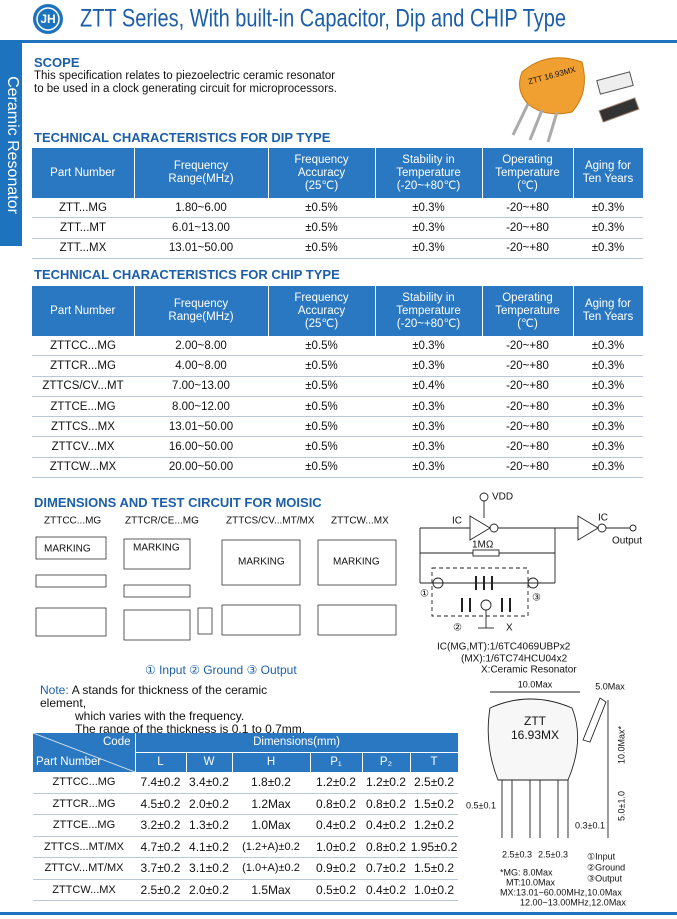 The width and height of the screenshot is (677, 919). What do you see at coordinates (84, 825) in the screenshot?
I see `cell: ZTTCE...MG` at bounding box center [84, 825].